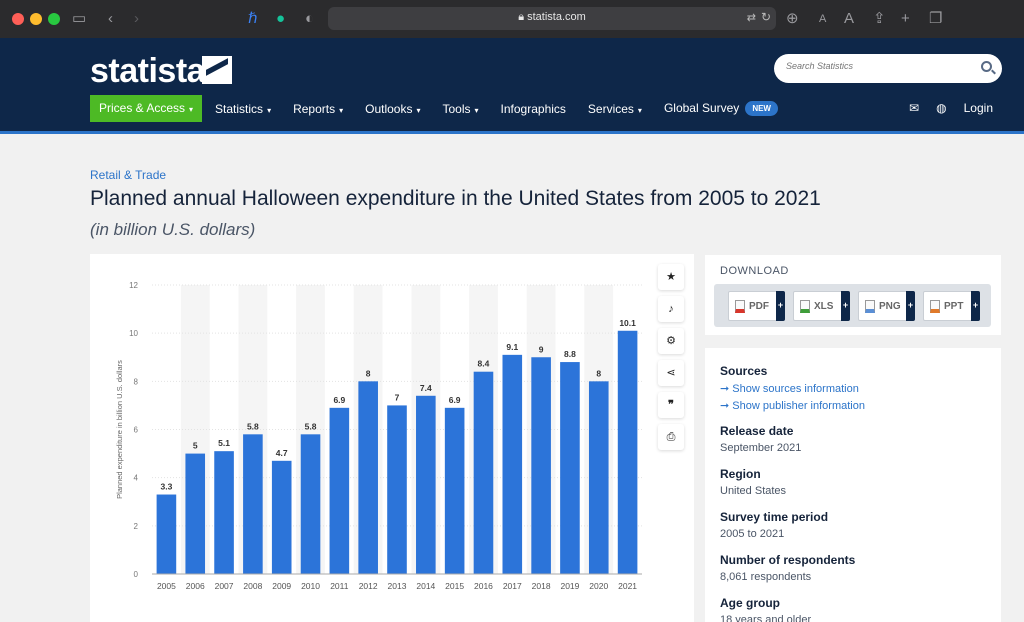 Image resolution: width=1024 pixels, height=622 pixels. Describe the element at coordinates (224, 586) in the screenshot. I see `x-tick-label: 2007` at that location.